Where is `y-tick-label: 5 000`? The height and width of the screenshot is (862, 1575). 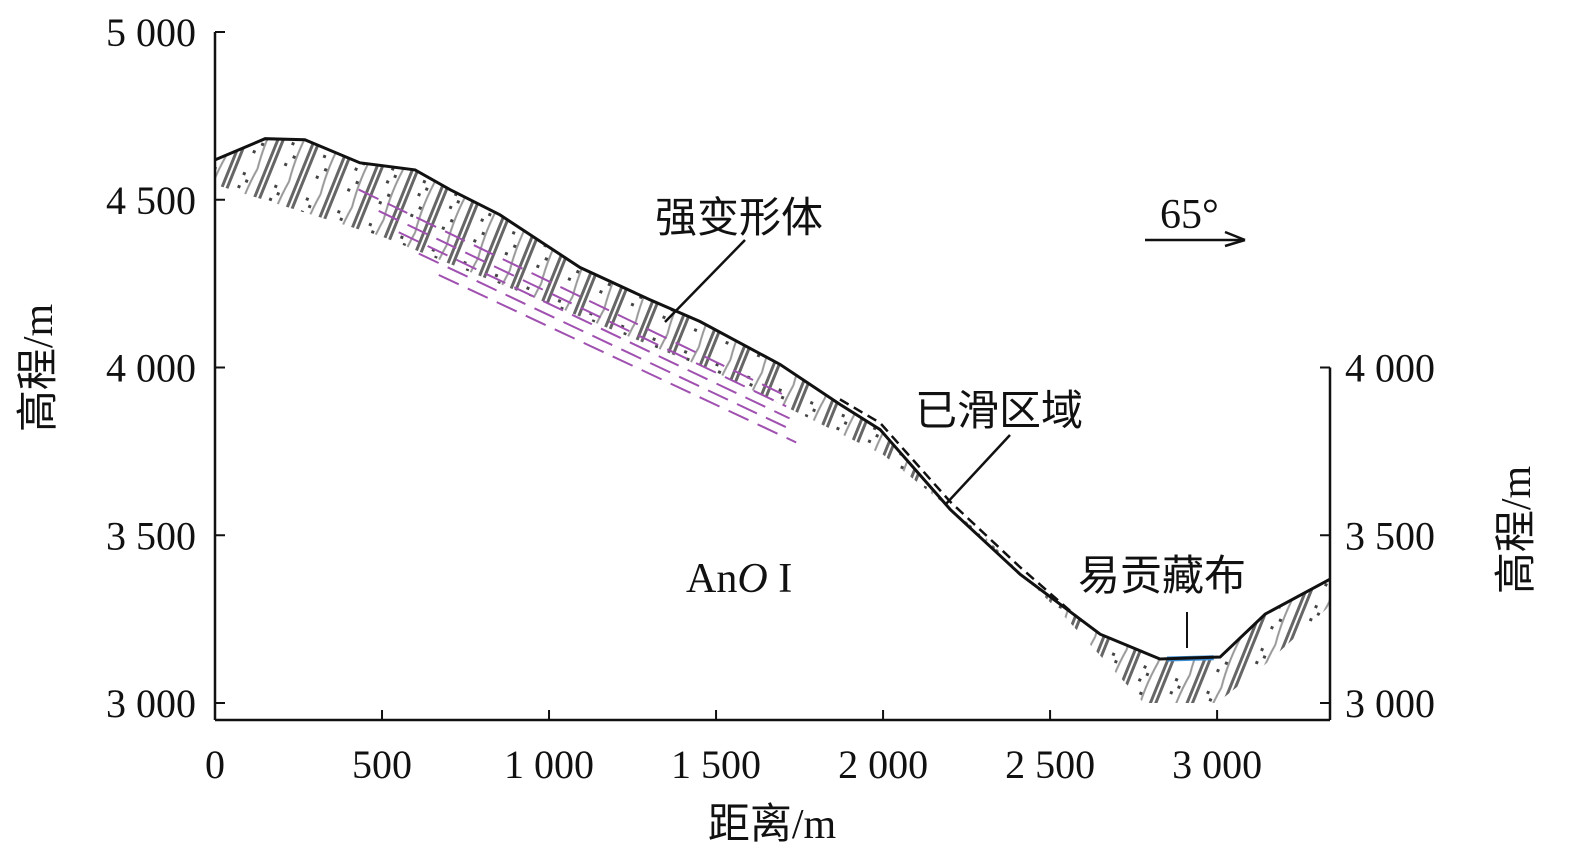 y-tick-label: 5 000 is located at coordinates (151, 32).